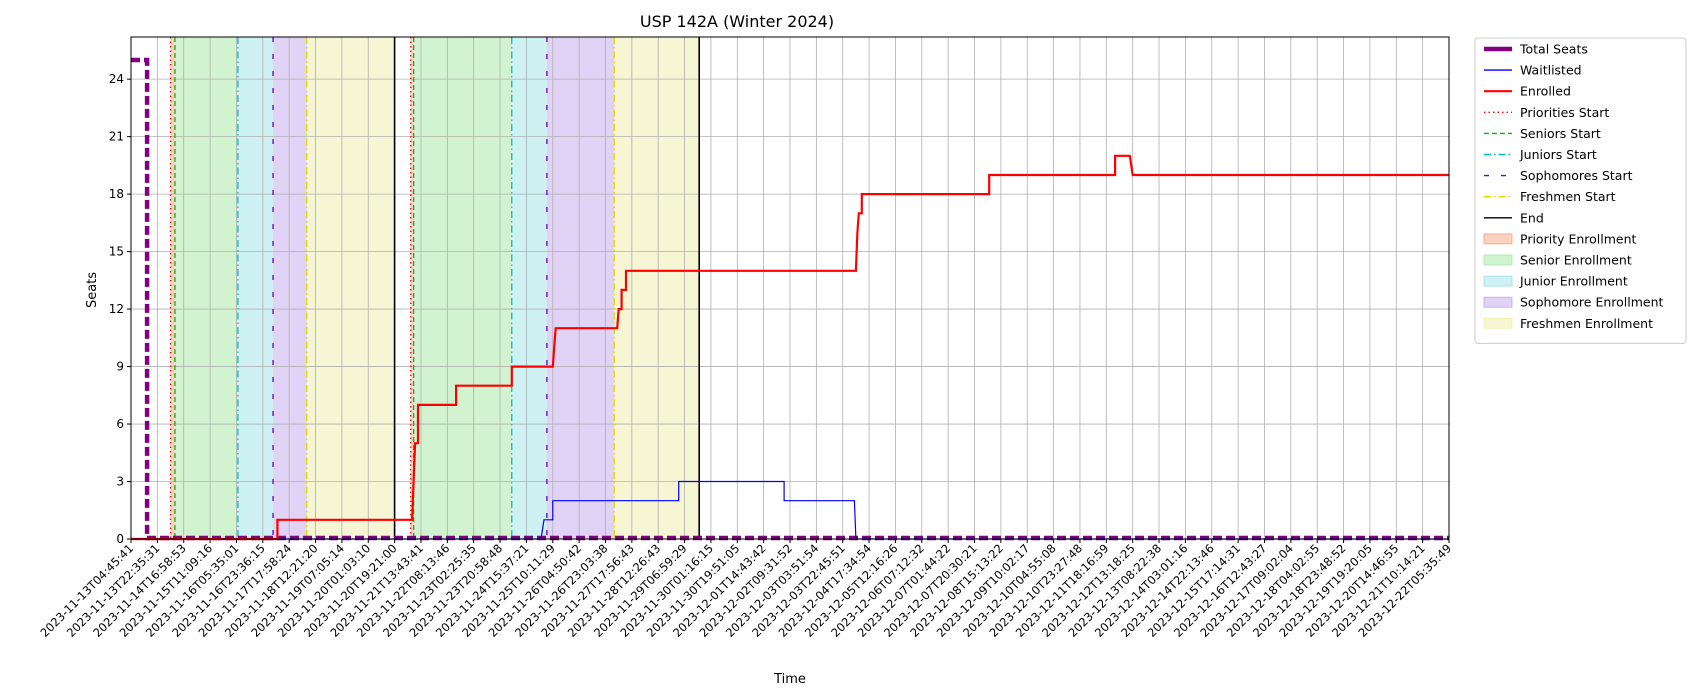 The width and height of the screenshot is (1700, 700). I want to click on y-tick-label: 12, so click(116, 309).